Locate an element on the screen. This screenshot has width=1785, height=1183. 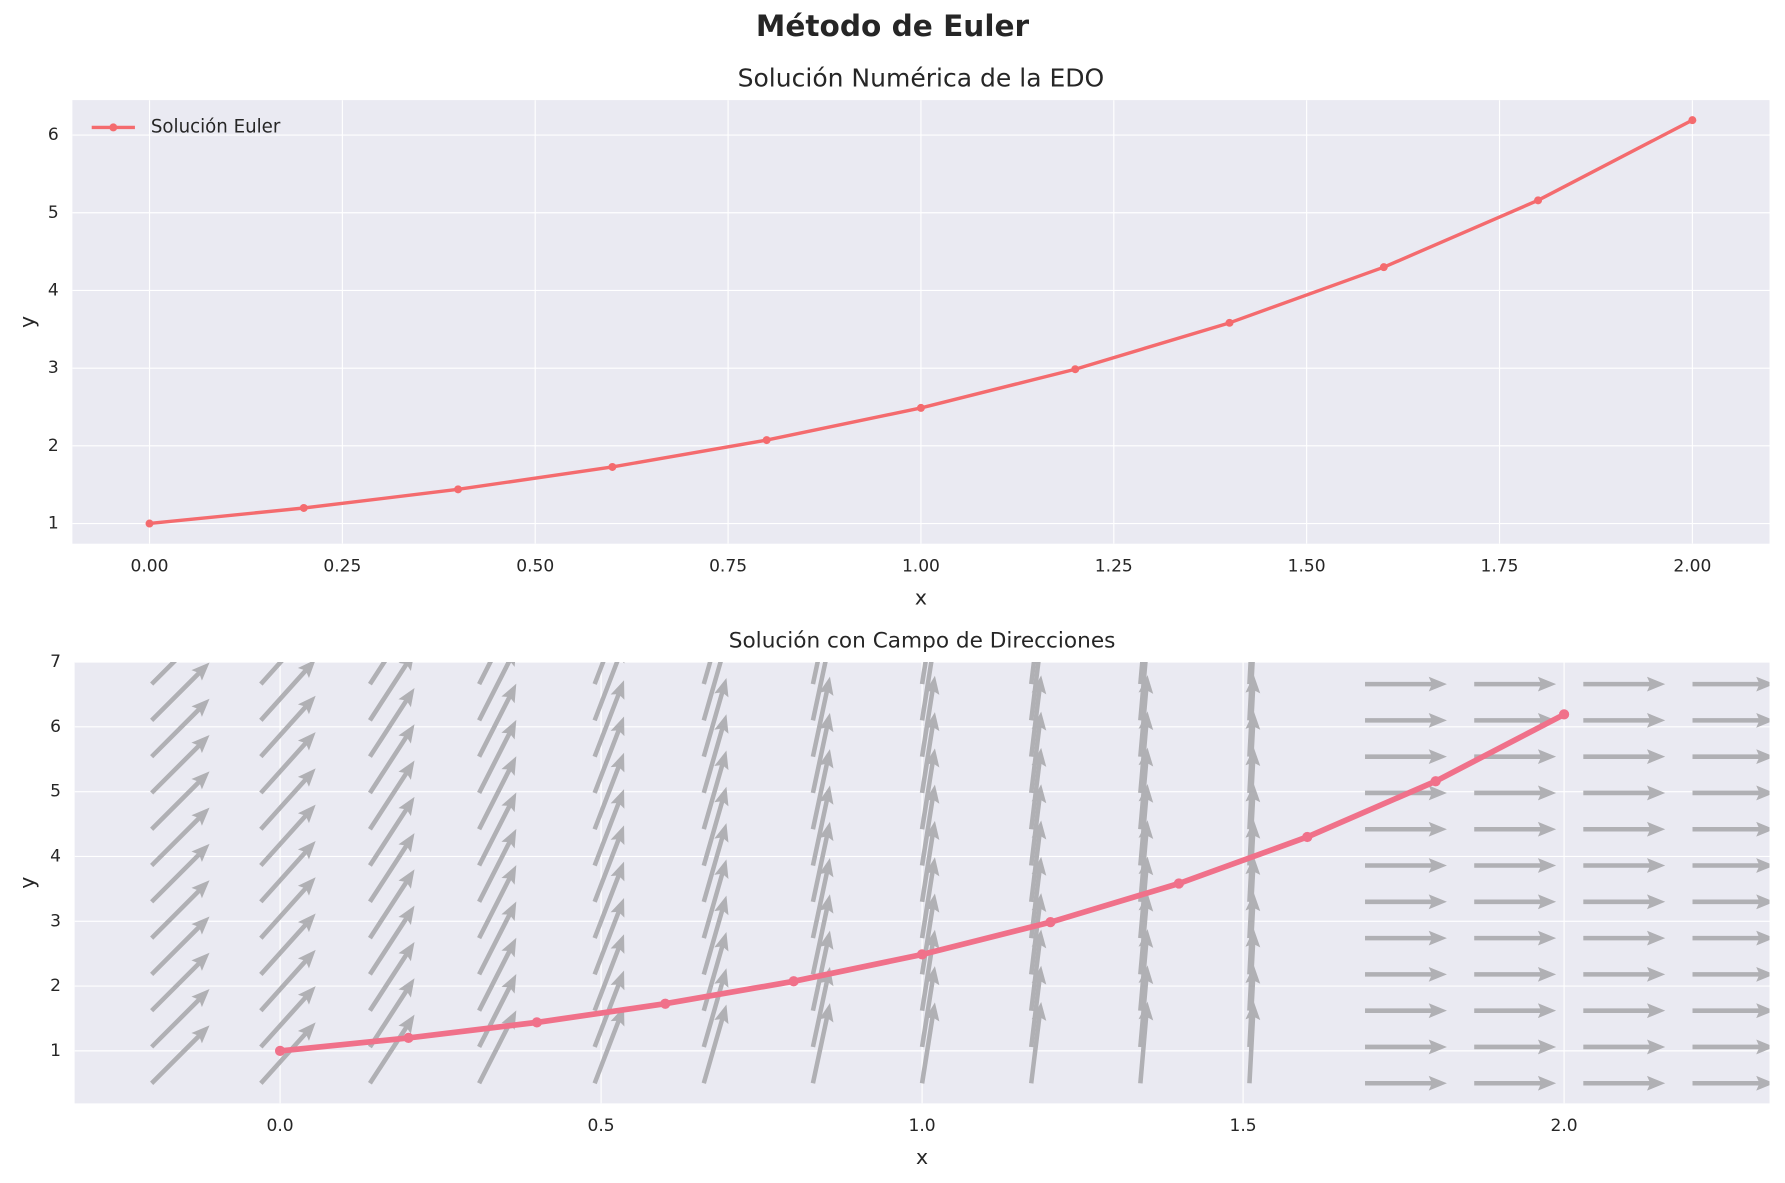
y-tick-label: 1 is located at coordinates (55, 1051).